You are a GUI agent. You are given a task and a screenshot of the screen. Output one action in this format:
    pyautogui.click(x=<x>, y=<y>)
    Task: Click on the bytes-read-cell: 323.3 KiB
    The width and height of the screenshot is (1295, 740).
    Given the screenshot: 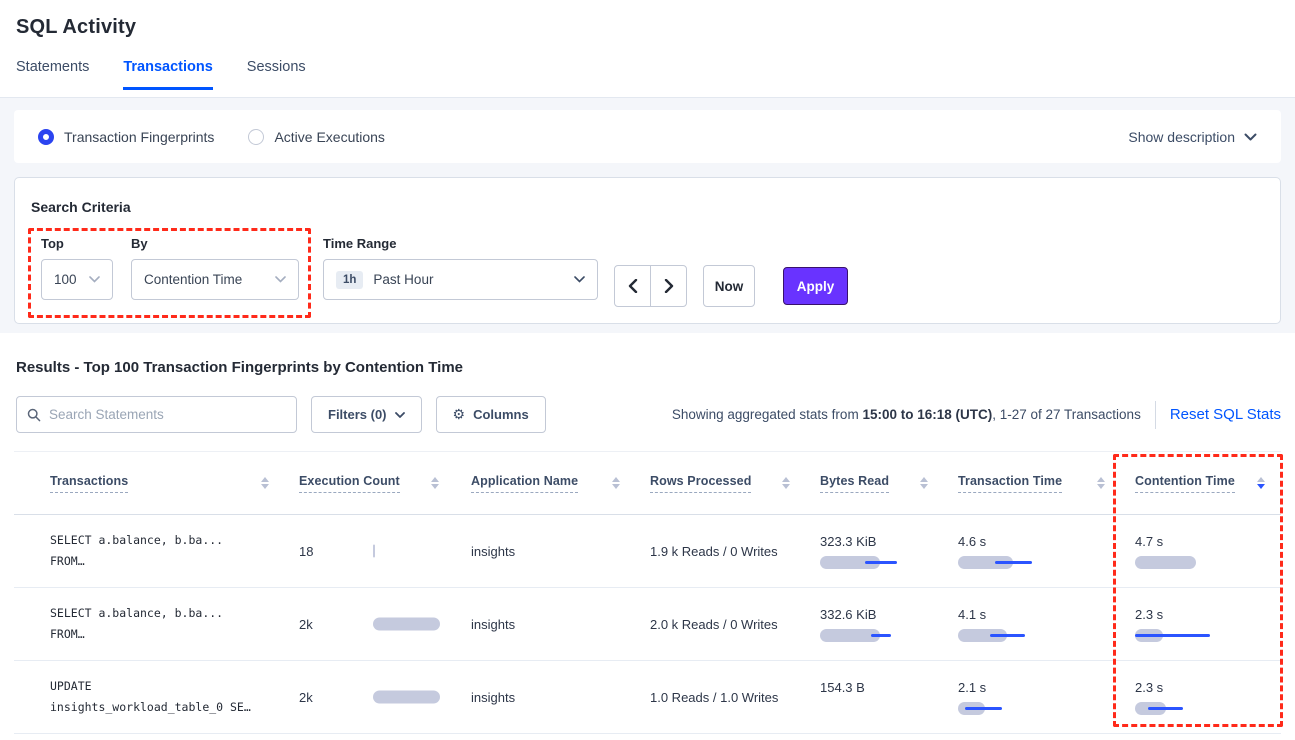 What is the action you would take?
    pyautogui.click(x=875, y=551)
    